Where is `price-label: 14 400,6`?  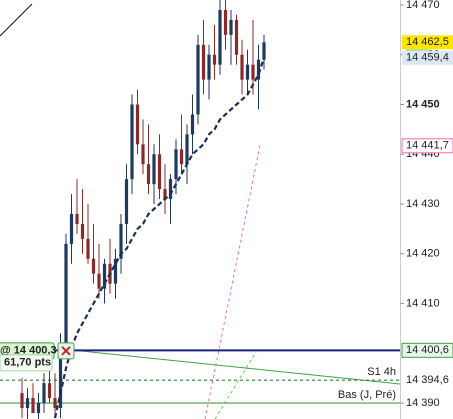
price-label: 14 400,6 is located at coordinates (427, 350).